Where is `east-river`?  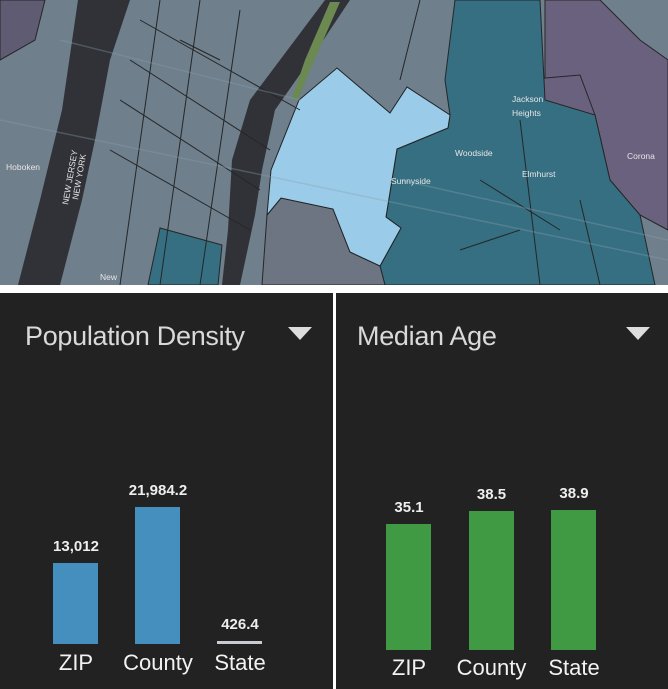
east-river is located at coordinates (286, 142).